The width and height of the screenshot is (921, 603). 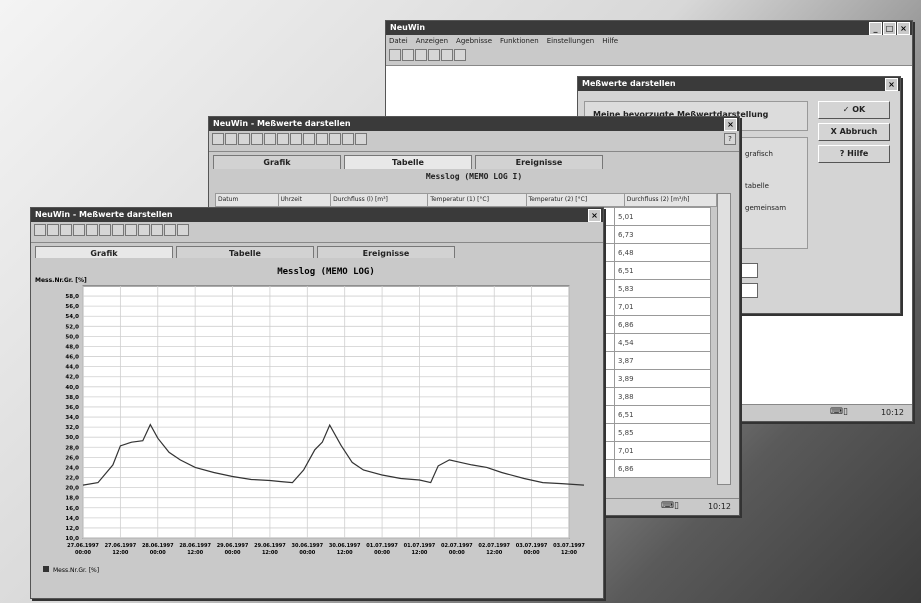 What do you see at coordinates (610, 41) in the screenshot?
I see `menu-hilfe: Hilfe` at bounding box center [610, 41].